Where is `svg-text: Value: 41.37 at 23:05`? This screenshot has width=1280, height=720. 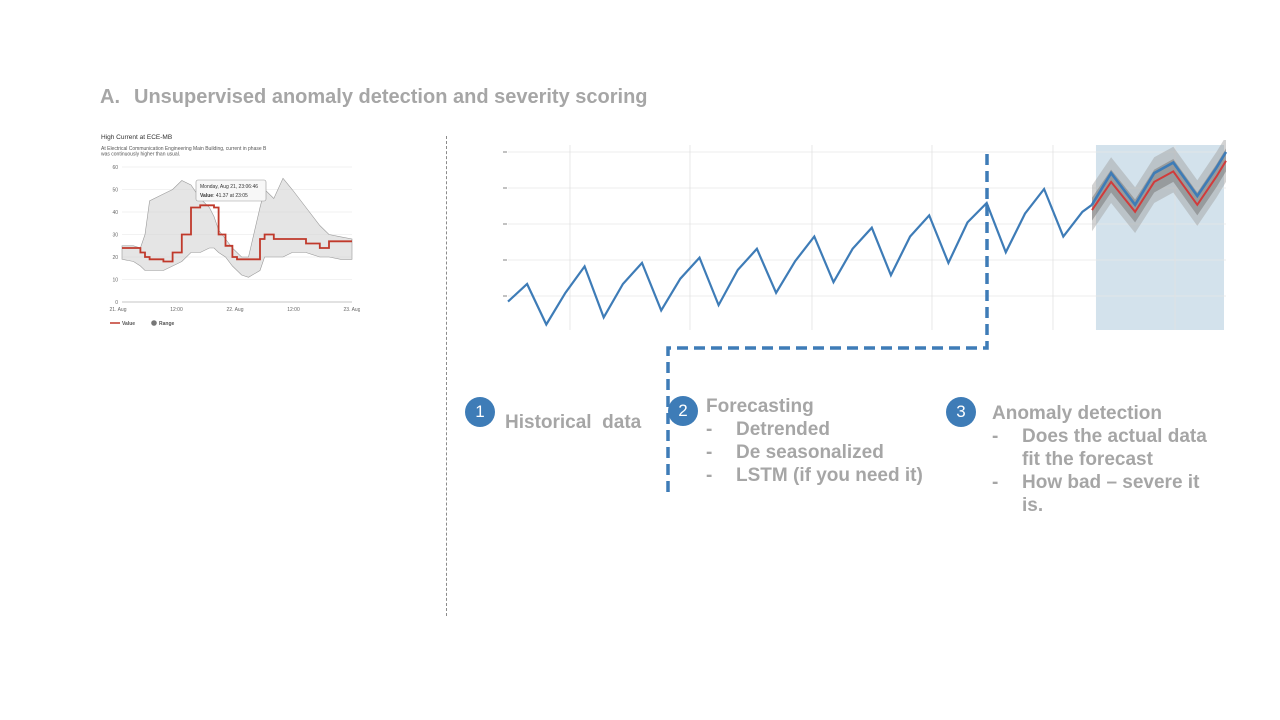 svg-text: Value: 41.37 at 23:05 is located at coordinates (224, 196).